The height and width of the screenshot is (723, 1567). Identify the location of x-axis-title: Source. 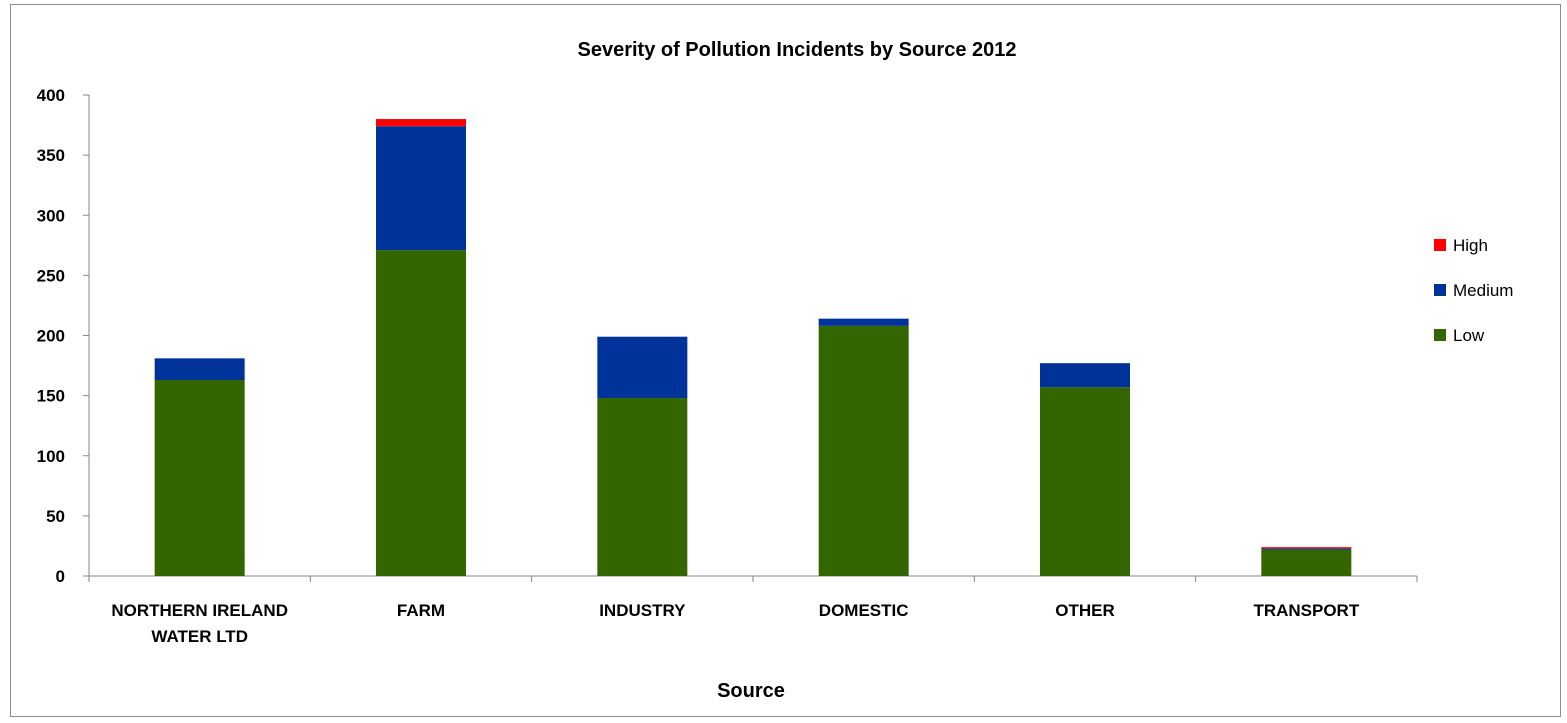
(751, 691).